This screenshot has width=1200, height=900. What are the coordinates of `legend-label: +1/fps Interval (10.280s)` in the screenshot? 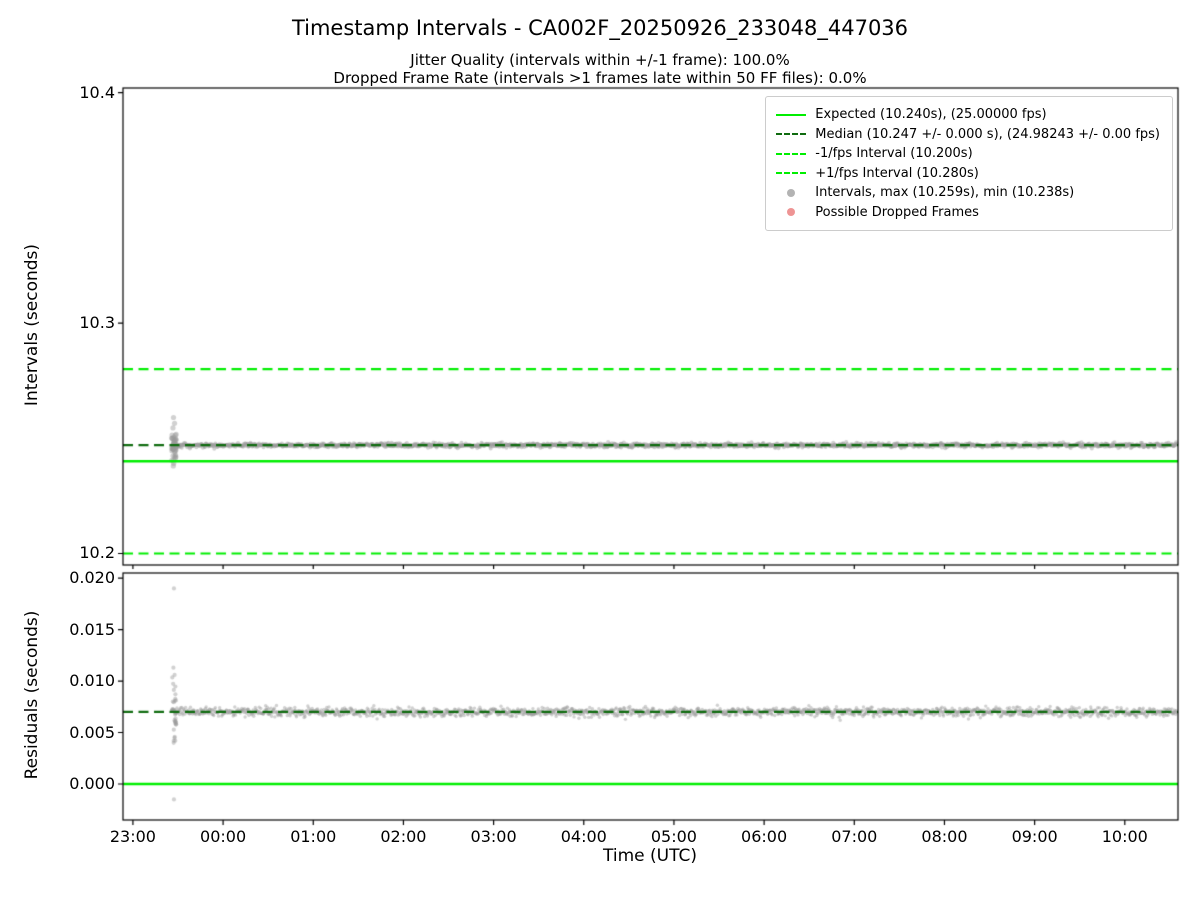 It's located at (897, 173).